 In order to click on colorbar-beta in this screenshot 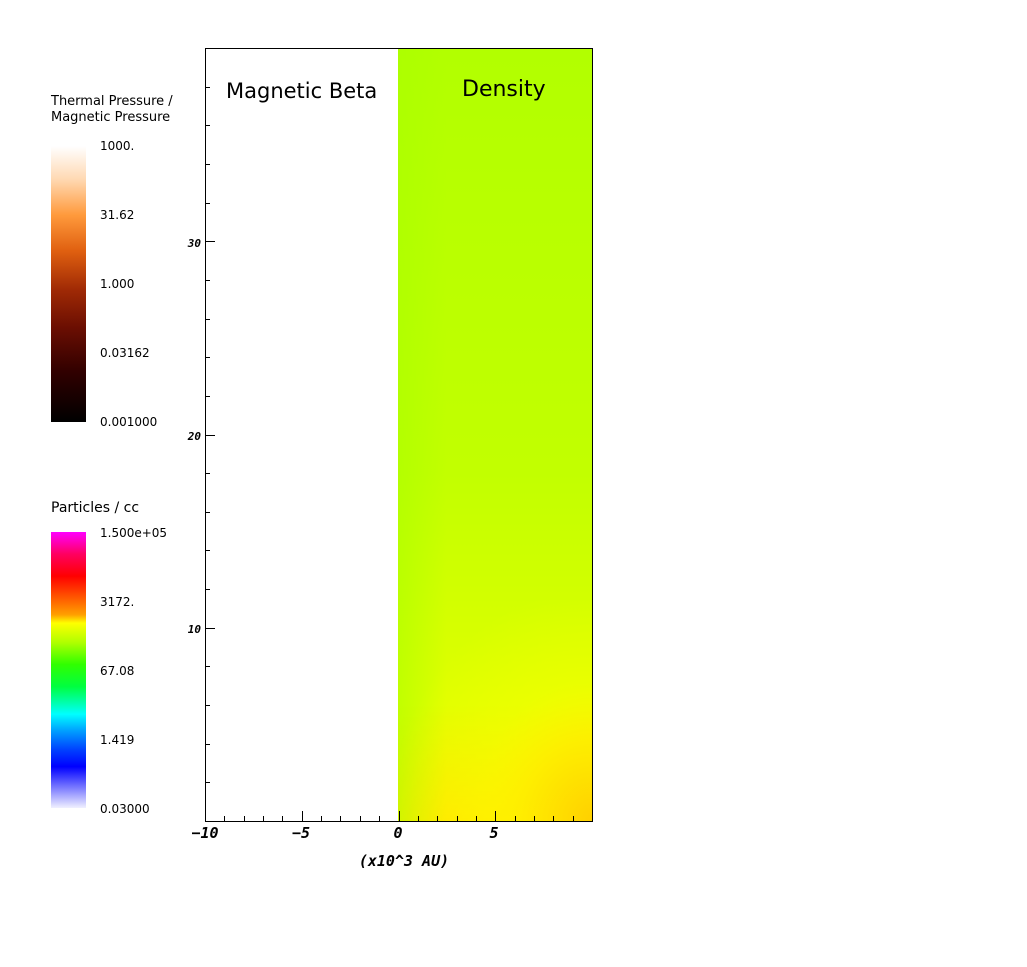, I will do `click(68, 284)`.